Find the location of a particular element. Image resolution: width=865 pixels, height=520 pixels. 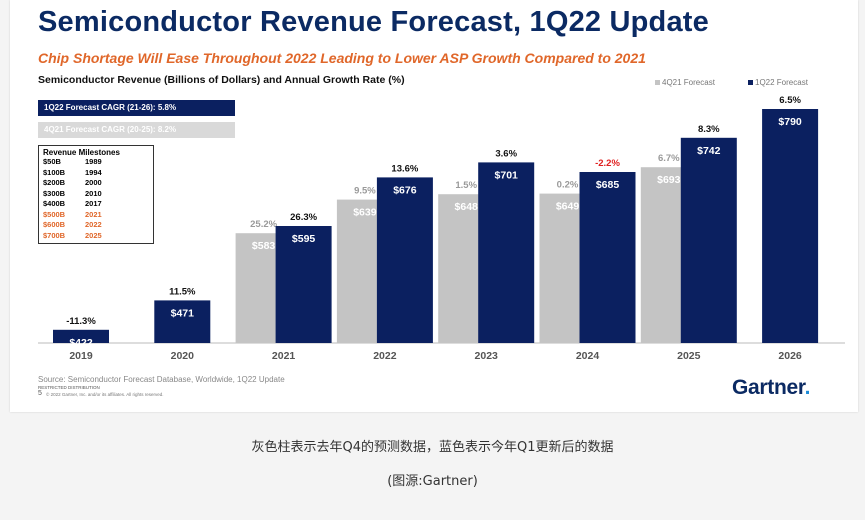

milestone-year: 1989 is located at coordinates (93, 161).